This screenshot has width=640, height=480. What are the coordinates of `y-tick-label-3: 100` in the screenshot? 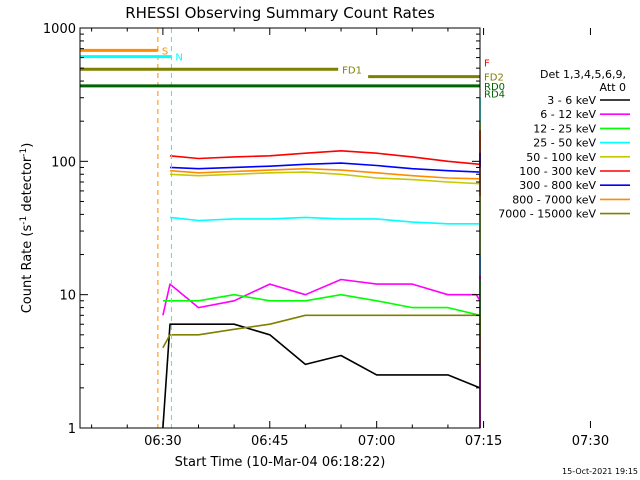 It's located at (63, 162).